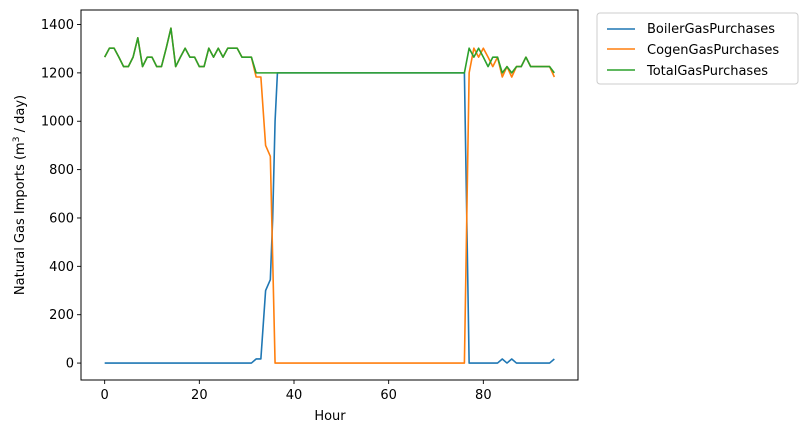 The height and width of the screenshot is (432, 804). What do you see at coordinates (17, 140) in the screenshot?
I see `y-axis-label-superscript: 3` at bounding box center [17, 140].